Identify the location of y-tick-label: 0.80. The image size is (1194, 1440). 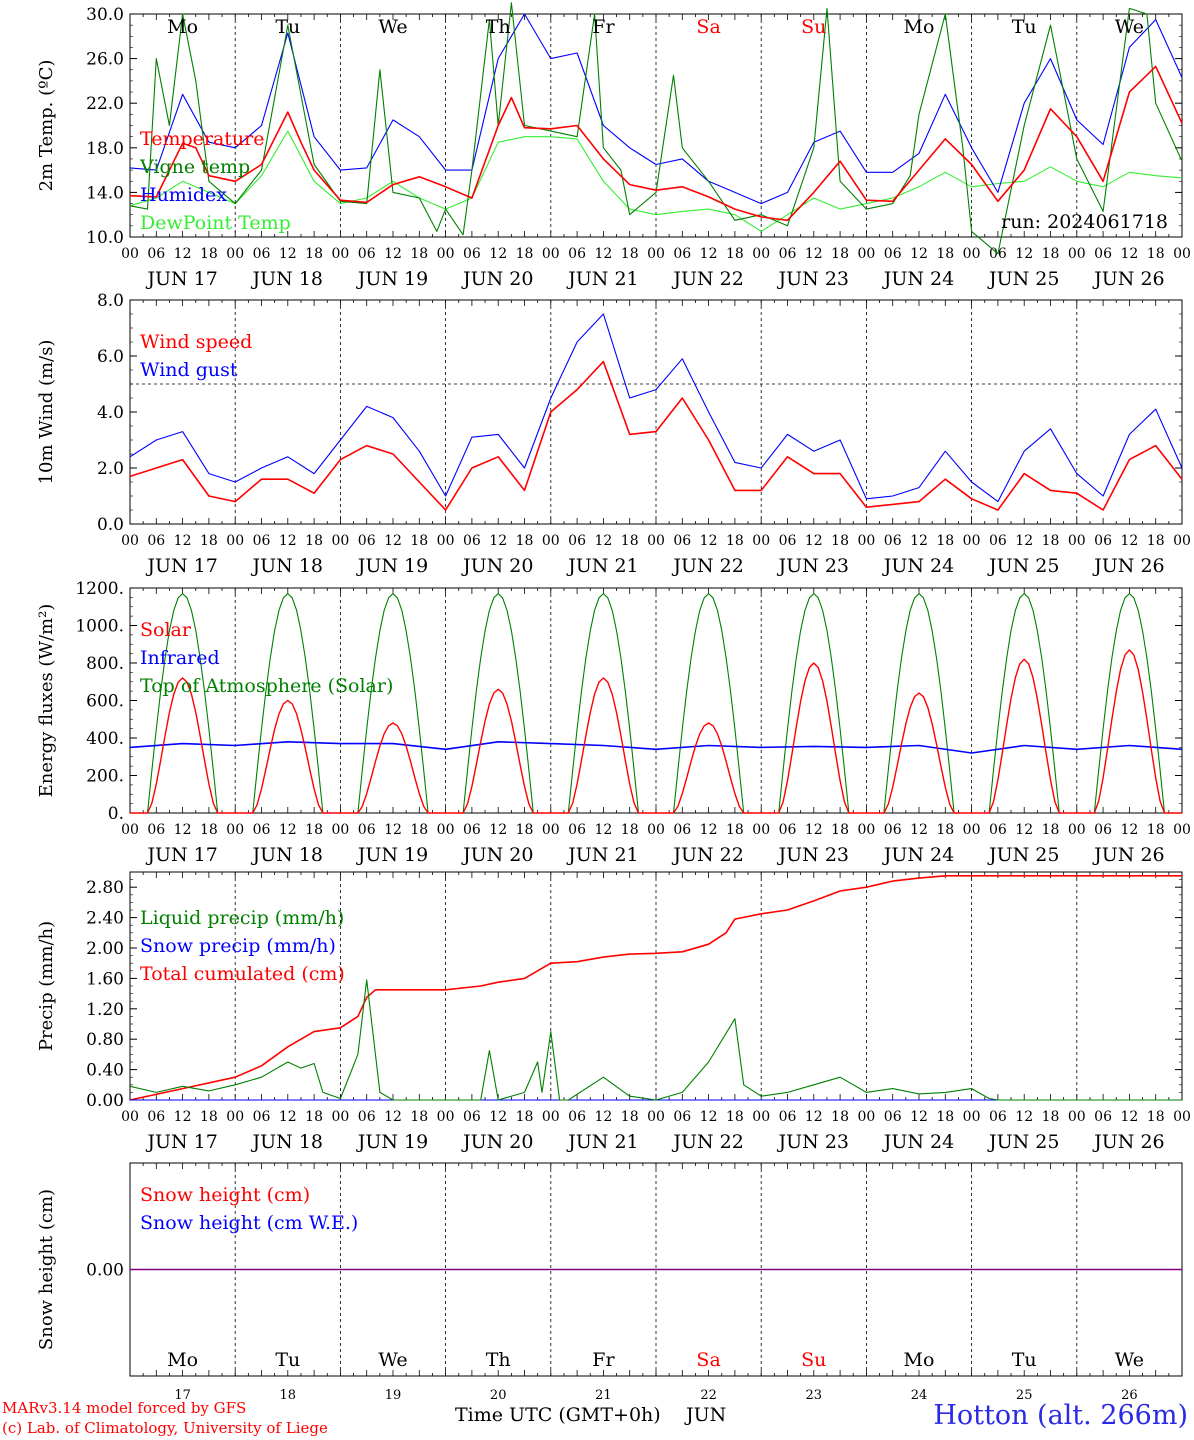
(105, 1040).